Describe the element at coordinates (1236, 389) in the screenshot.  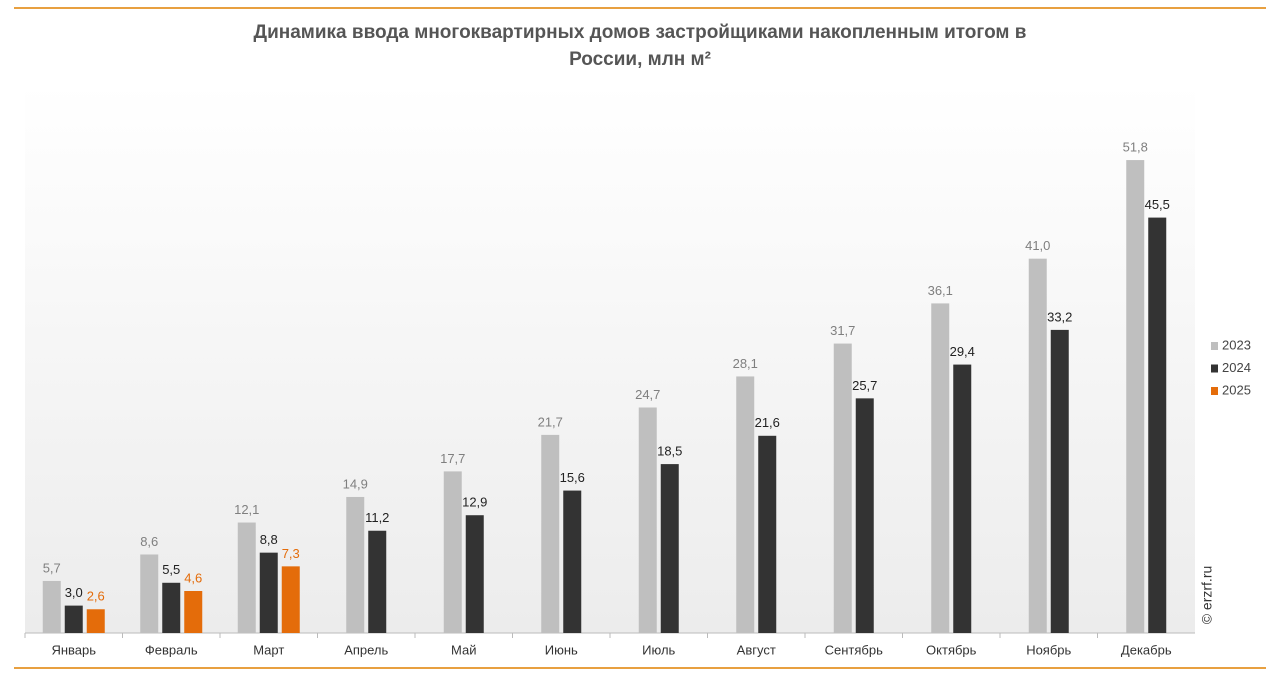
I see `legend-label: 2025` at that location.